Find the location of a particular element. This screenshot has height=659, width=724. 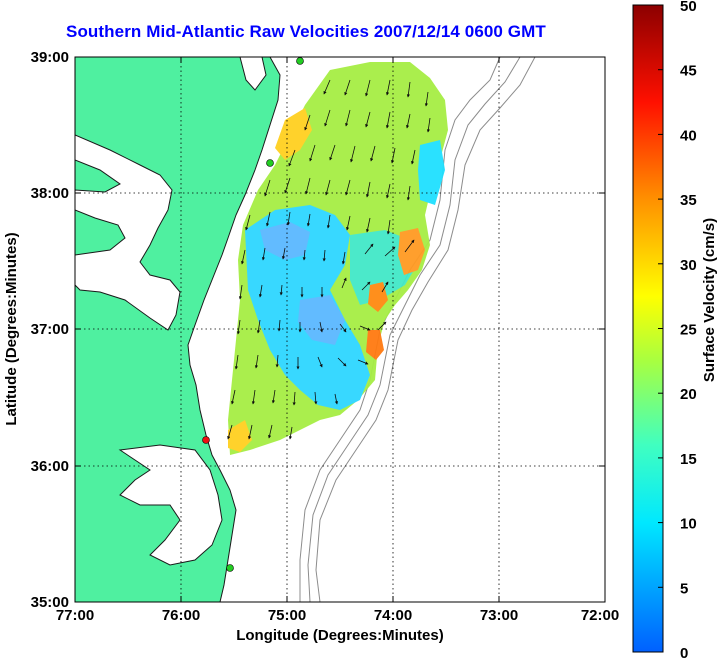

x-tick-label: 76:00 is located at coordinates (181, 615).